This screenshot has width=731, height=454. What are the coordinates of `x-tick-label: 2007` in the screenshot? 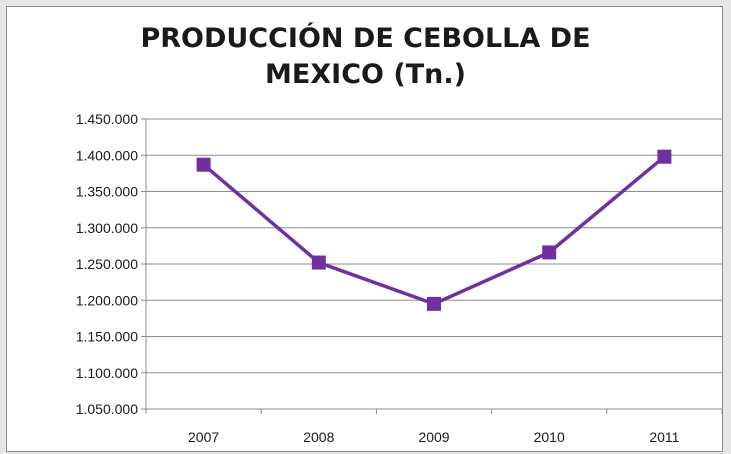 It's located at (203, 437).